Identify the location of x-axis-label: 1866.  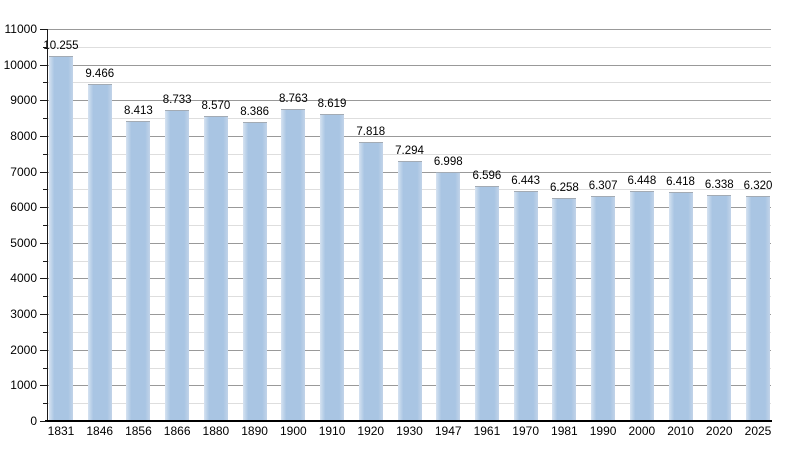
(177, 431).